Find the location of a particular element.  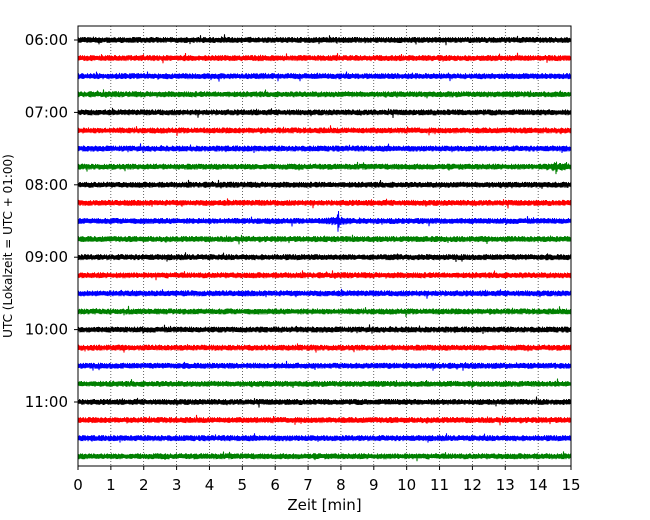

y-axis-ticks: 06:00 07:00 08:00 09:00 10:00 11:00 is located at coordinates (51, 221).